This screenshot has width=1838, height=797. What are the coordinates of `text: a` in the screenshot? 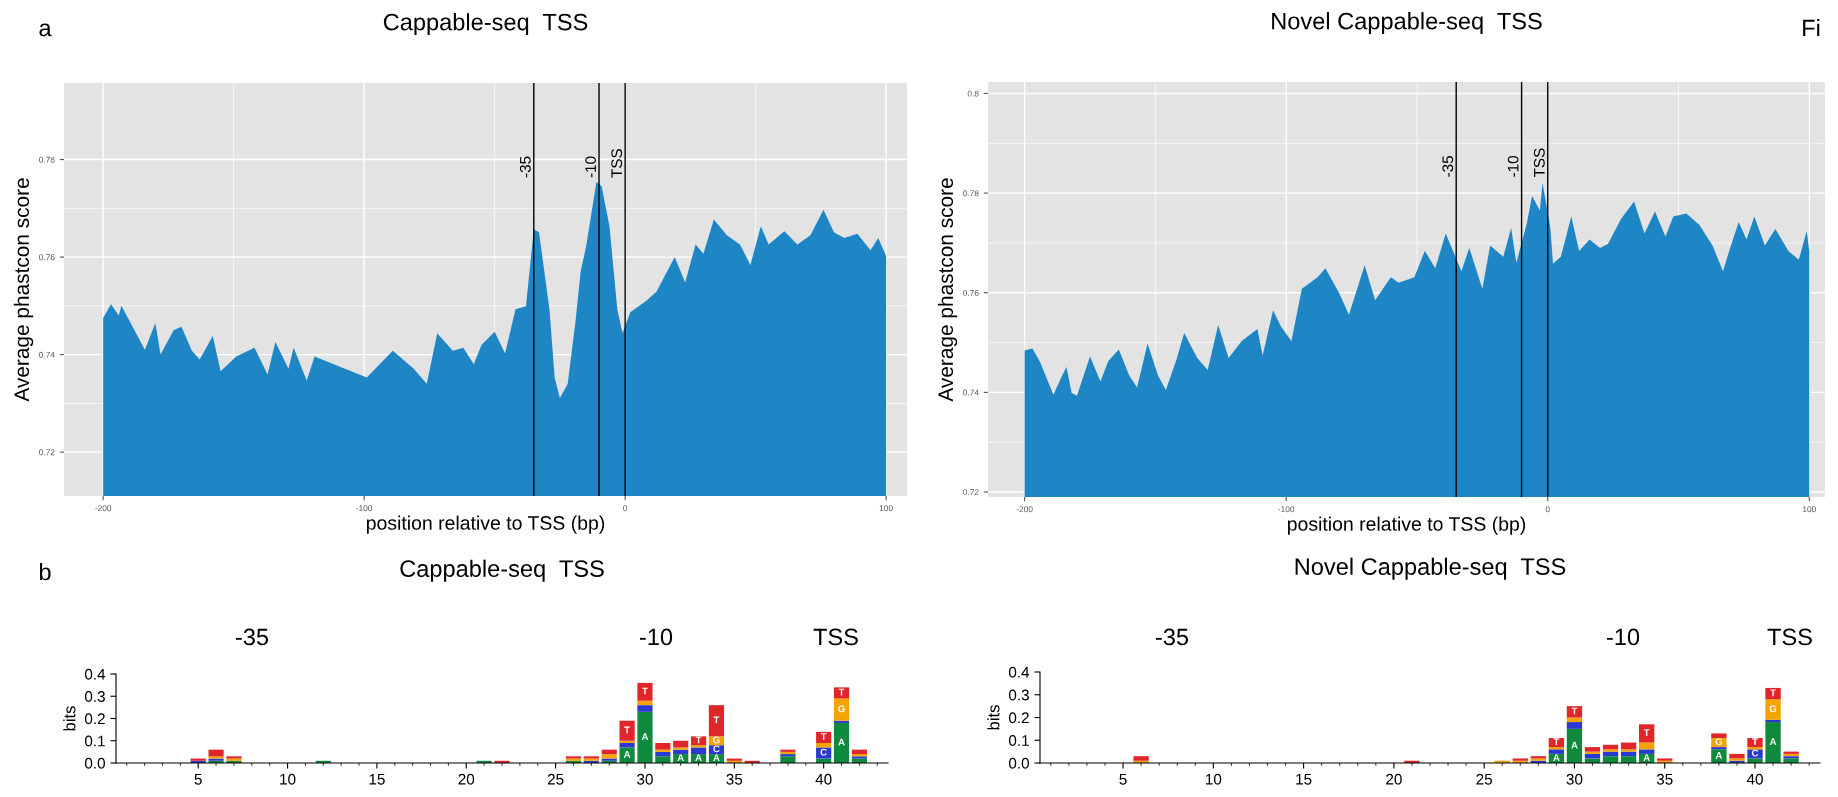 It's located at (45, 30).